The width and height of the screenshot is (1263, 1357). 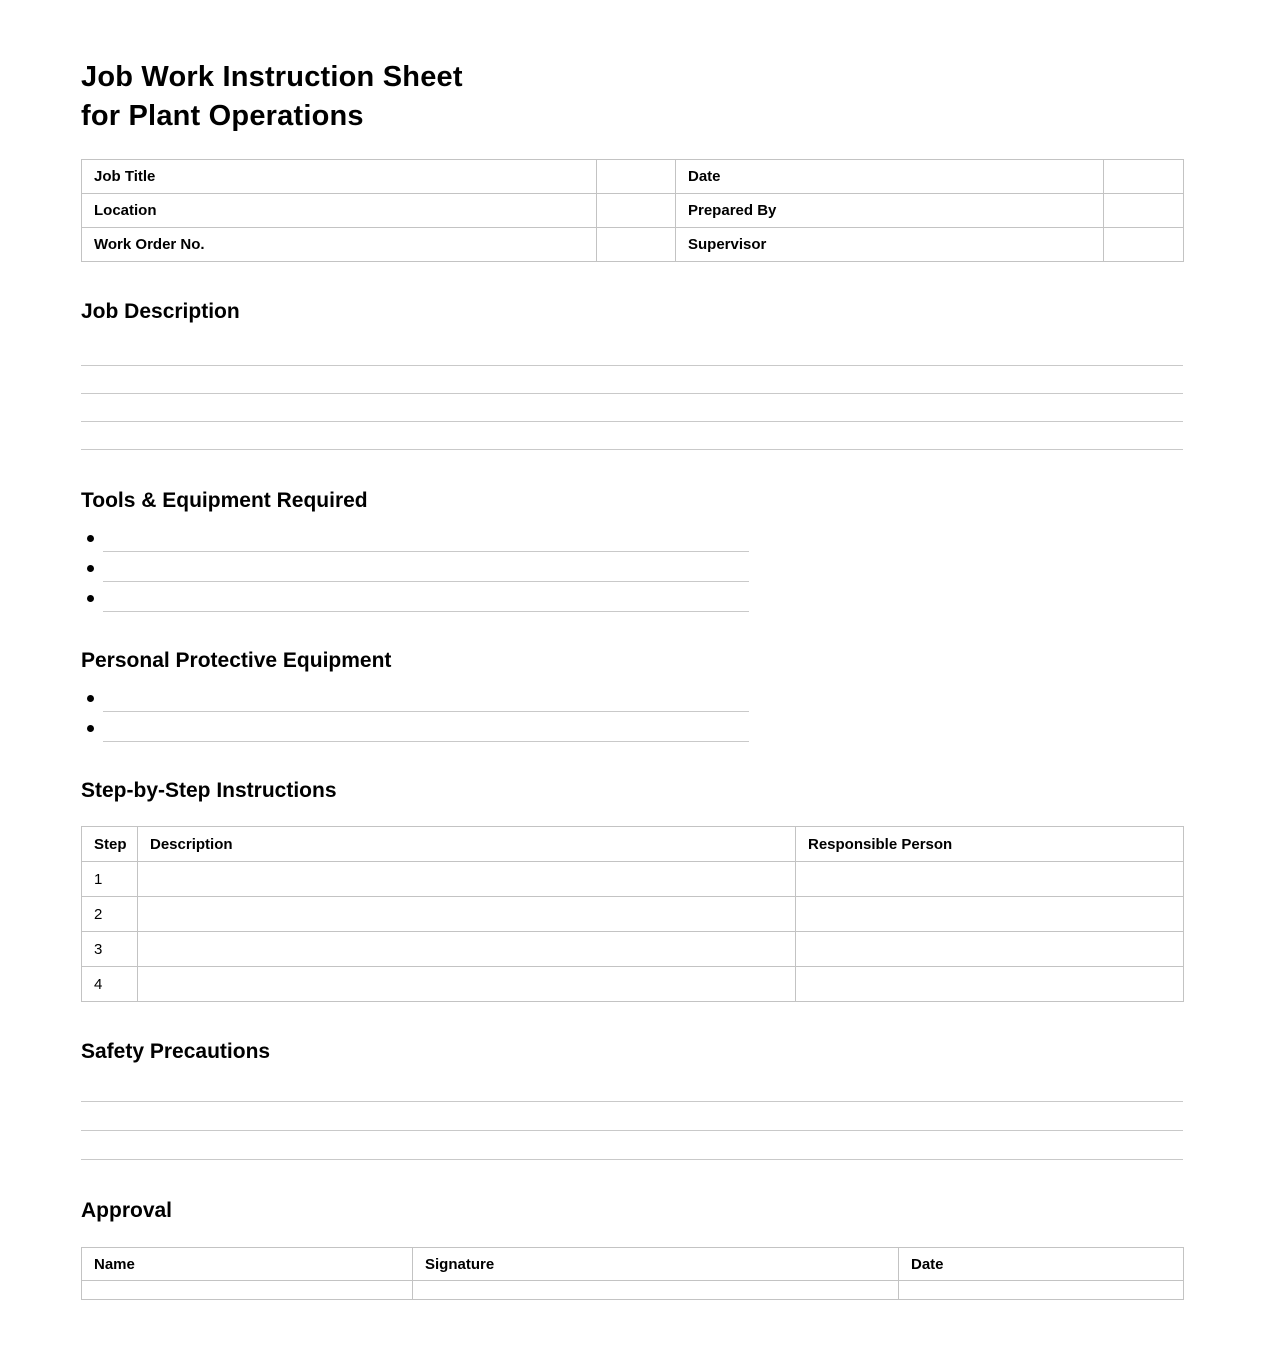 What do you see at coordinates (109, 844) in the screenshot?
I see `step-column-header: Step` at bounding box center [109, 844].